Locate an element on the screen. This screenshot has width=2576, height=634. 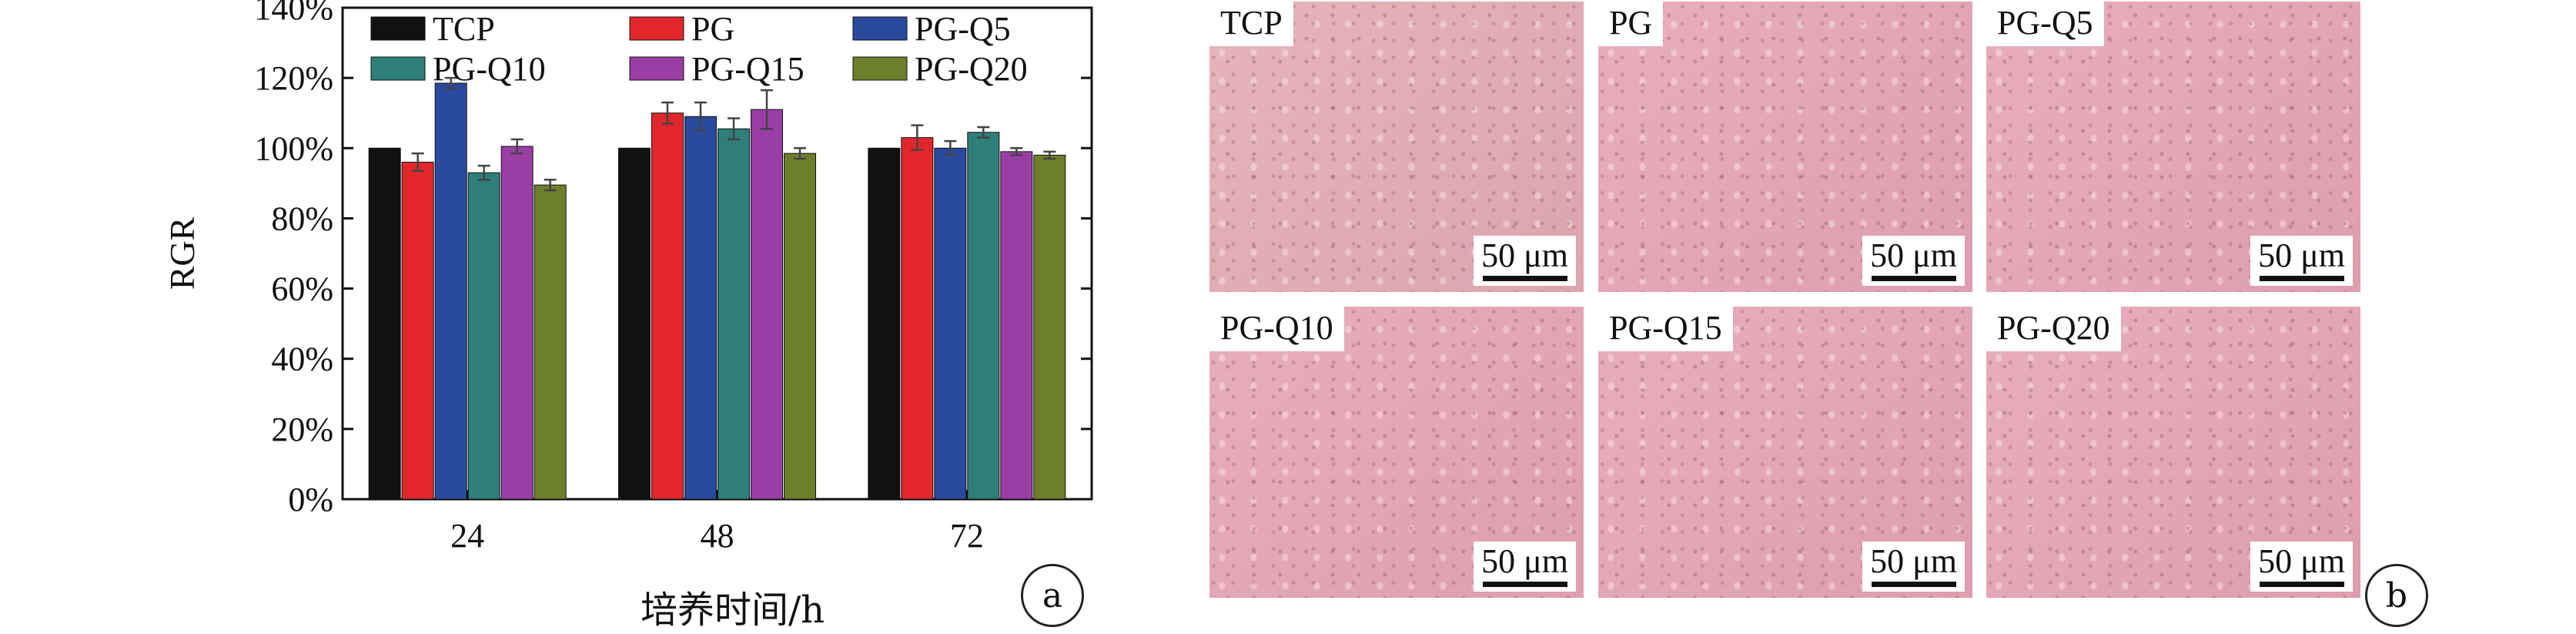
y-tick-label: 60% is located at coordinates (302, 289).